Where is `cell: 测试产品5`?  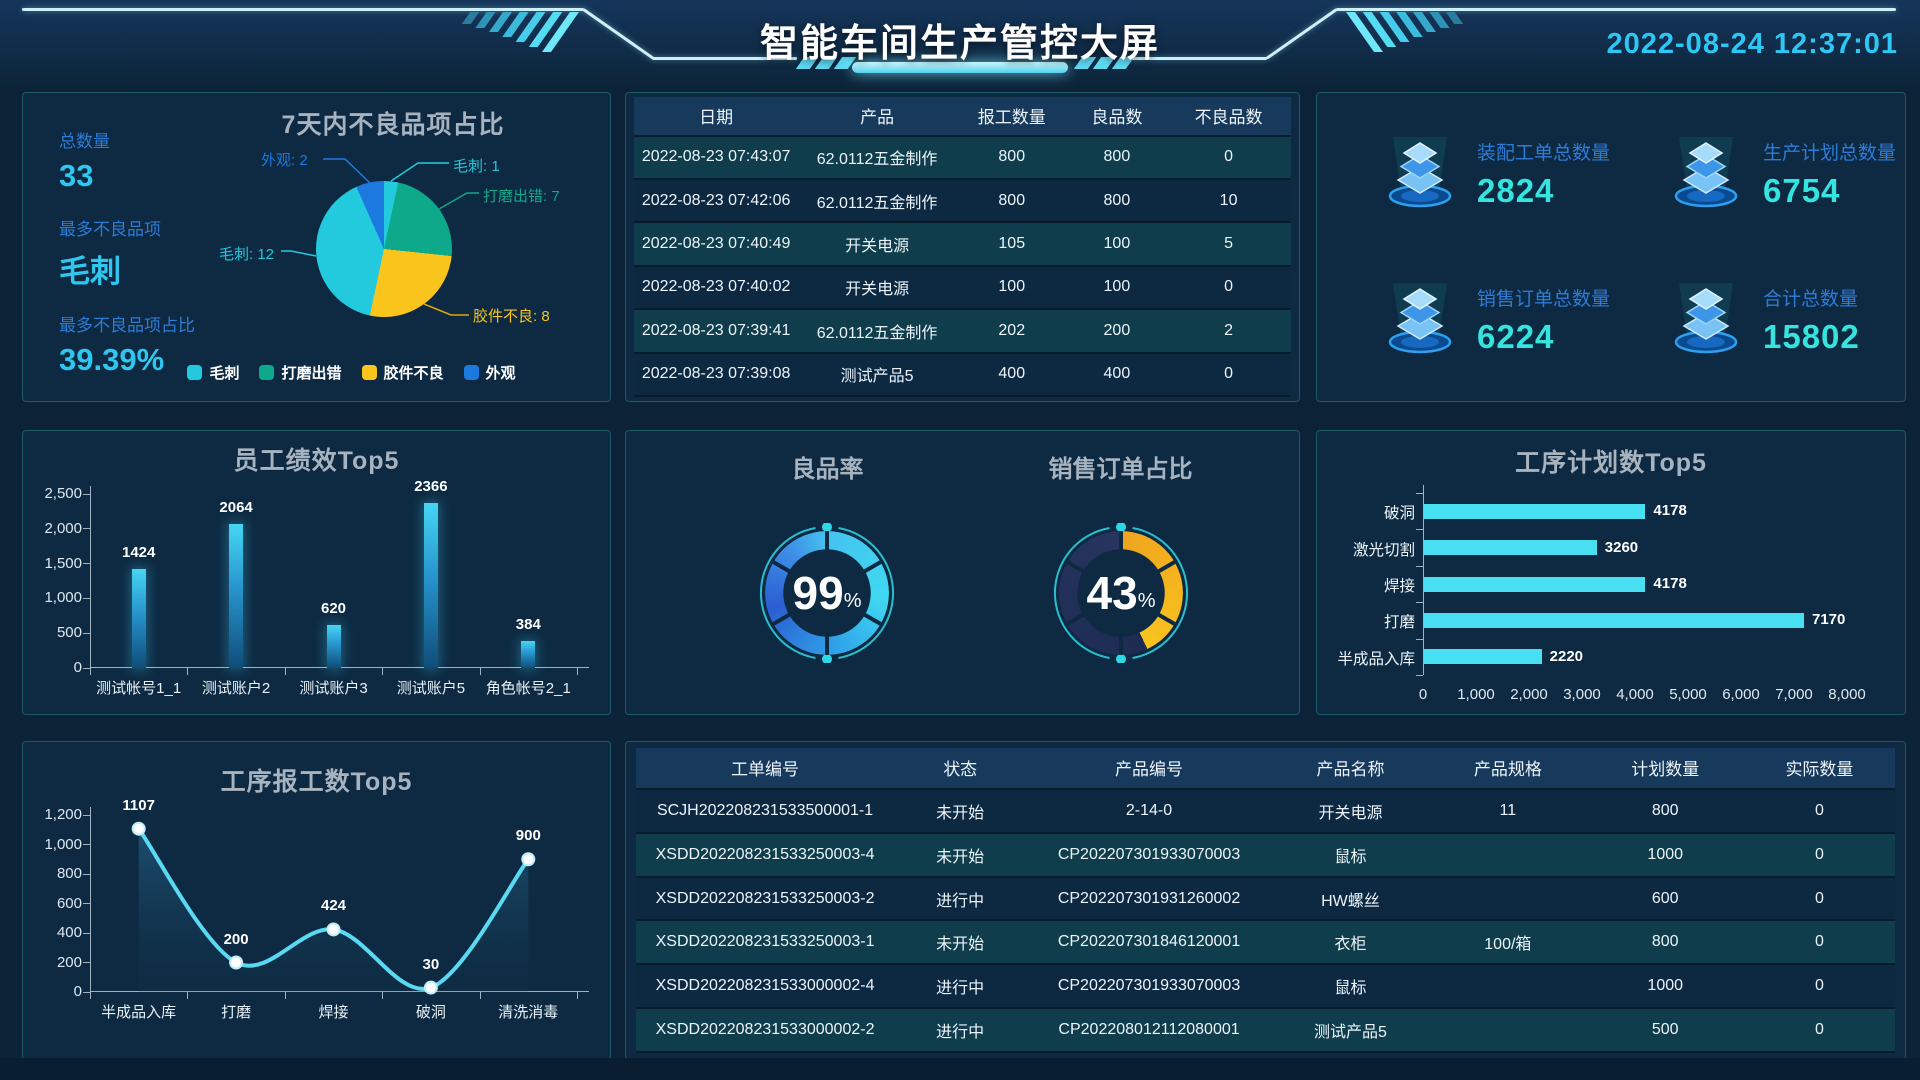
cell: 测试产品5 is located at coordinates (1350, 1033).